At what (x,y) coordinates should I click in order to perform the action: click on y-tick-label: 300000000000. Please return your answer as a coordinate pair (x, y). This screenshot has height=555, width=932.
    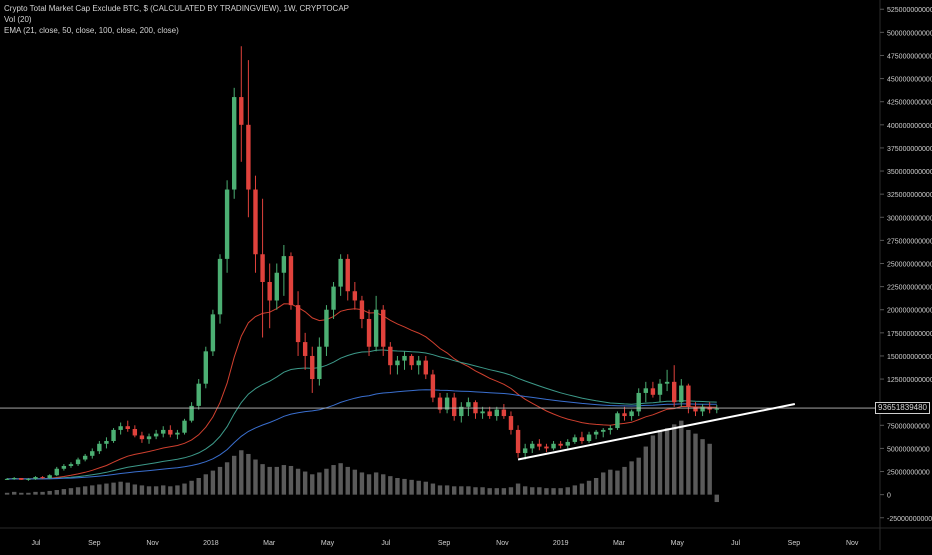
    Looking at the image, I should click on (909, 218).